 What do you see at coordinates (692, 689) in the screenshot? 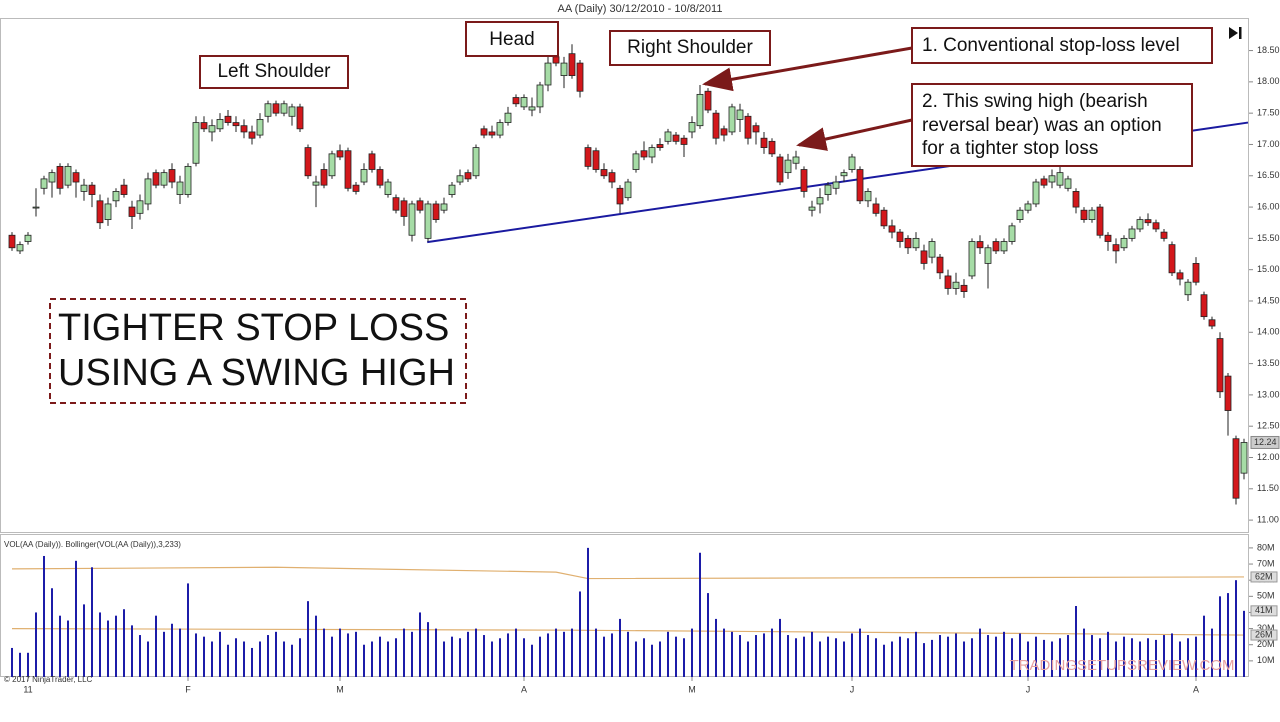
I see `x-tick-label: M` at bounding box center [692, 689].